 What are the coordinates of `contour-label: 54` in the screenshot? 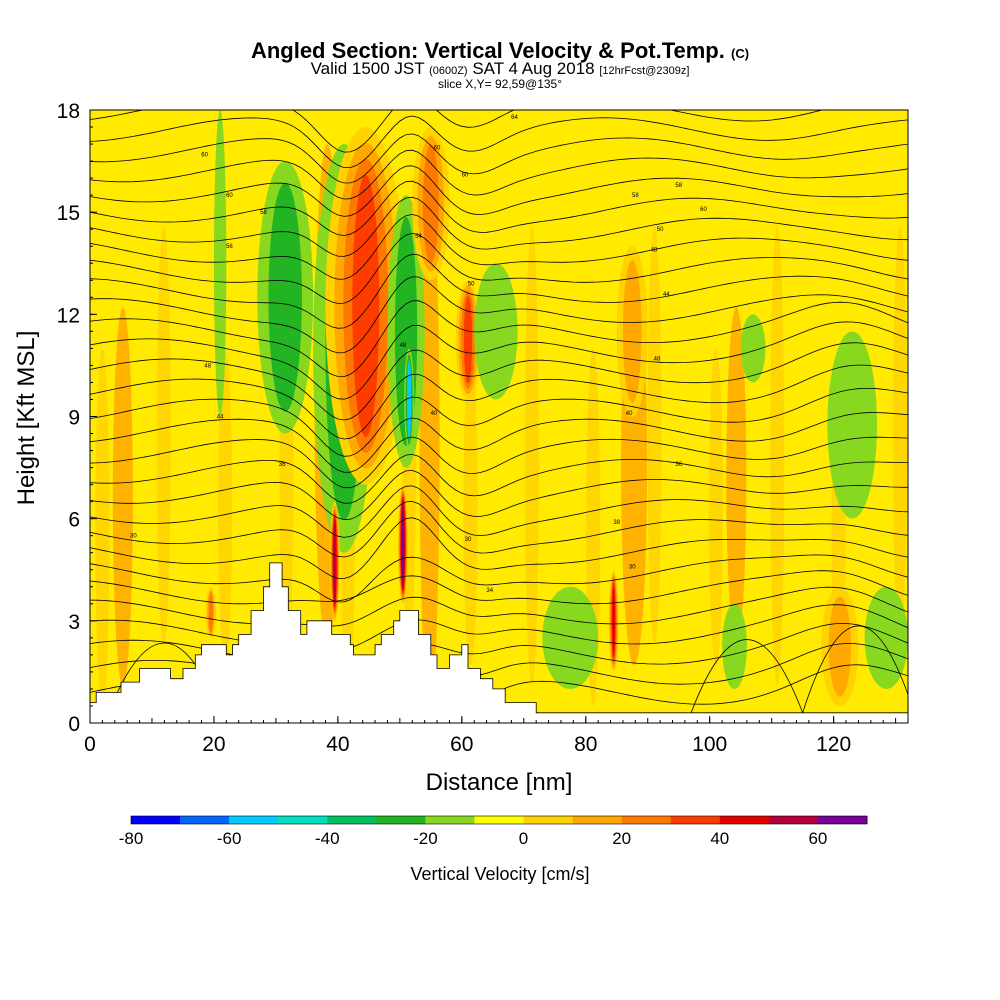 It's located at (418, 237).